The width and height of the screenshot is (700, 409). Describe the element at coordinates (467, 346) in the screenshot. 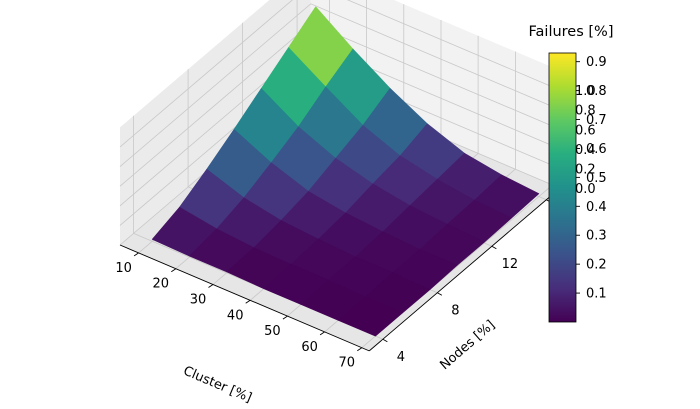

I see `y-axis-label: Nodes [%]` at that location.